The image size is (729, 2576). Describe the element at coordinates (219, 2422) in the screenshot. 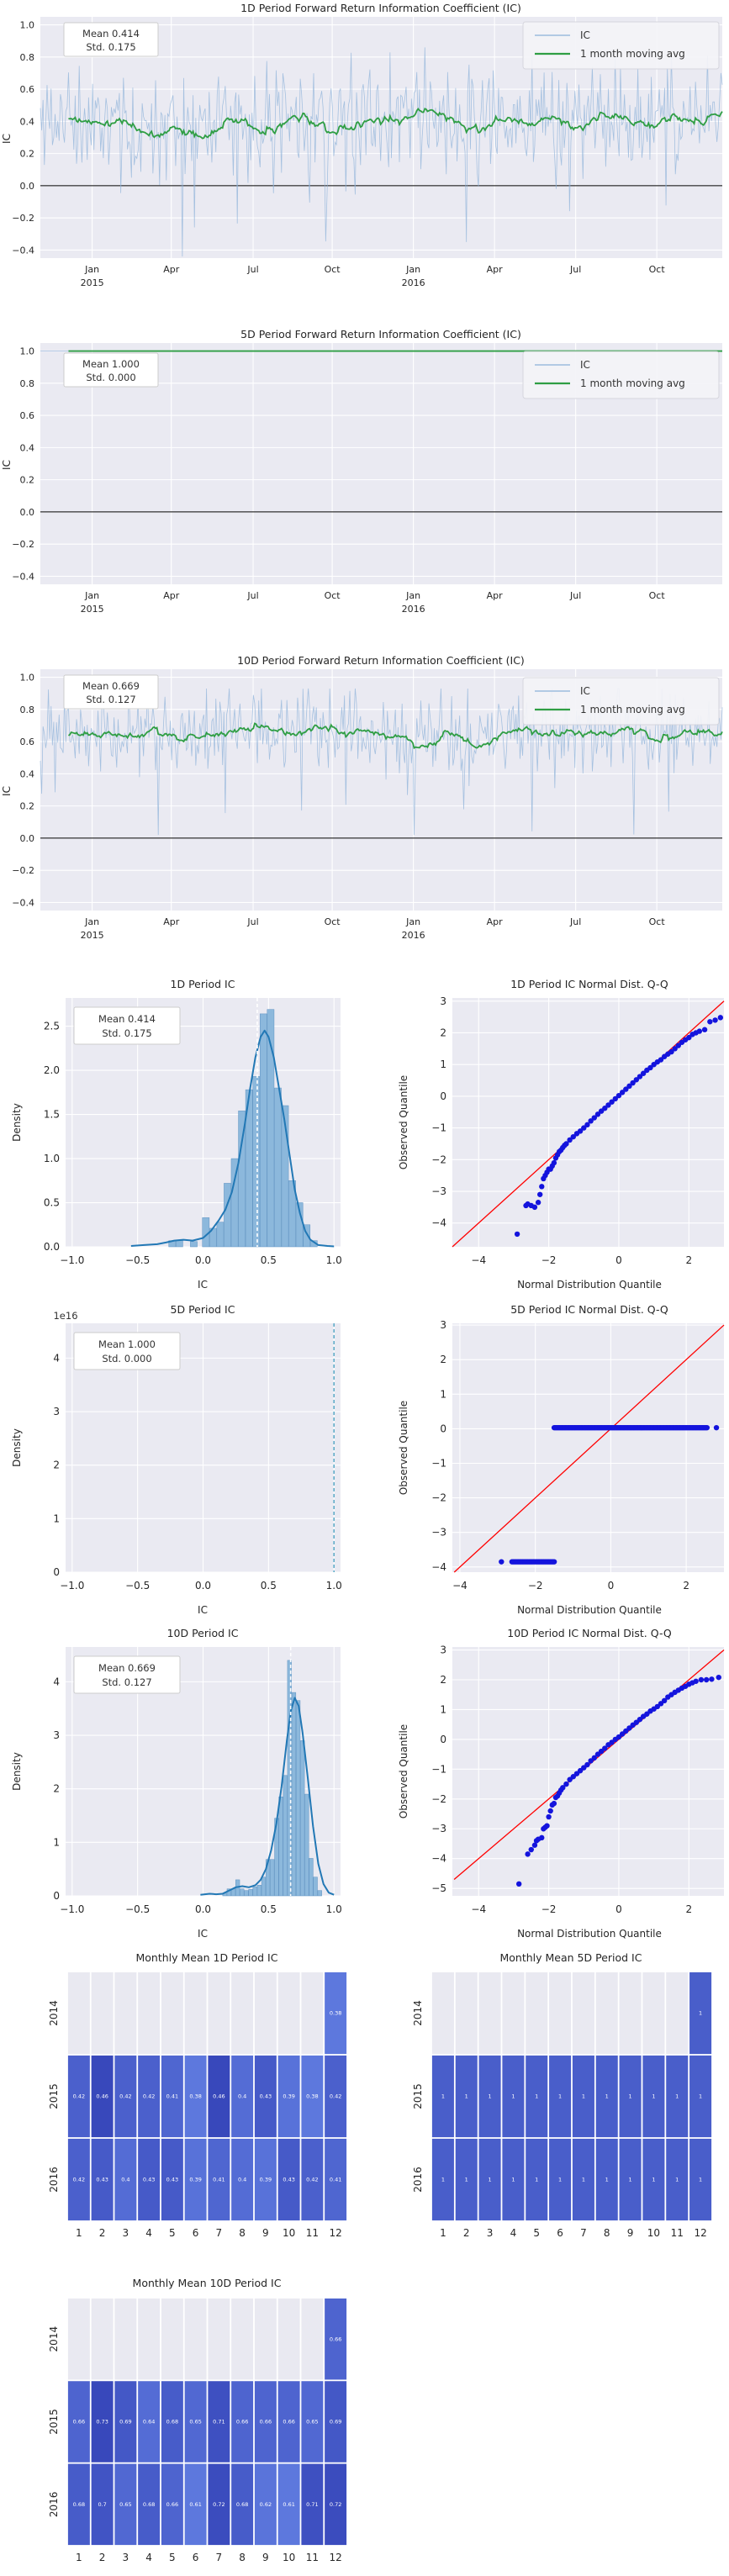

I see `svg-text: 0.71` at that location.